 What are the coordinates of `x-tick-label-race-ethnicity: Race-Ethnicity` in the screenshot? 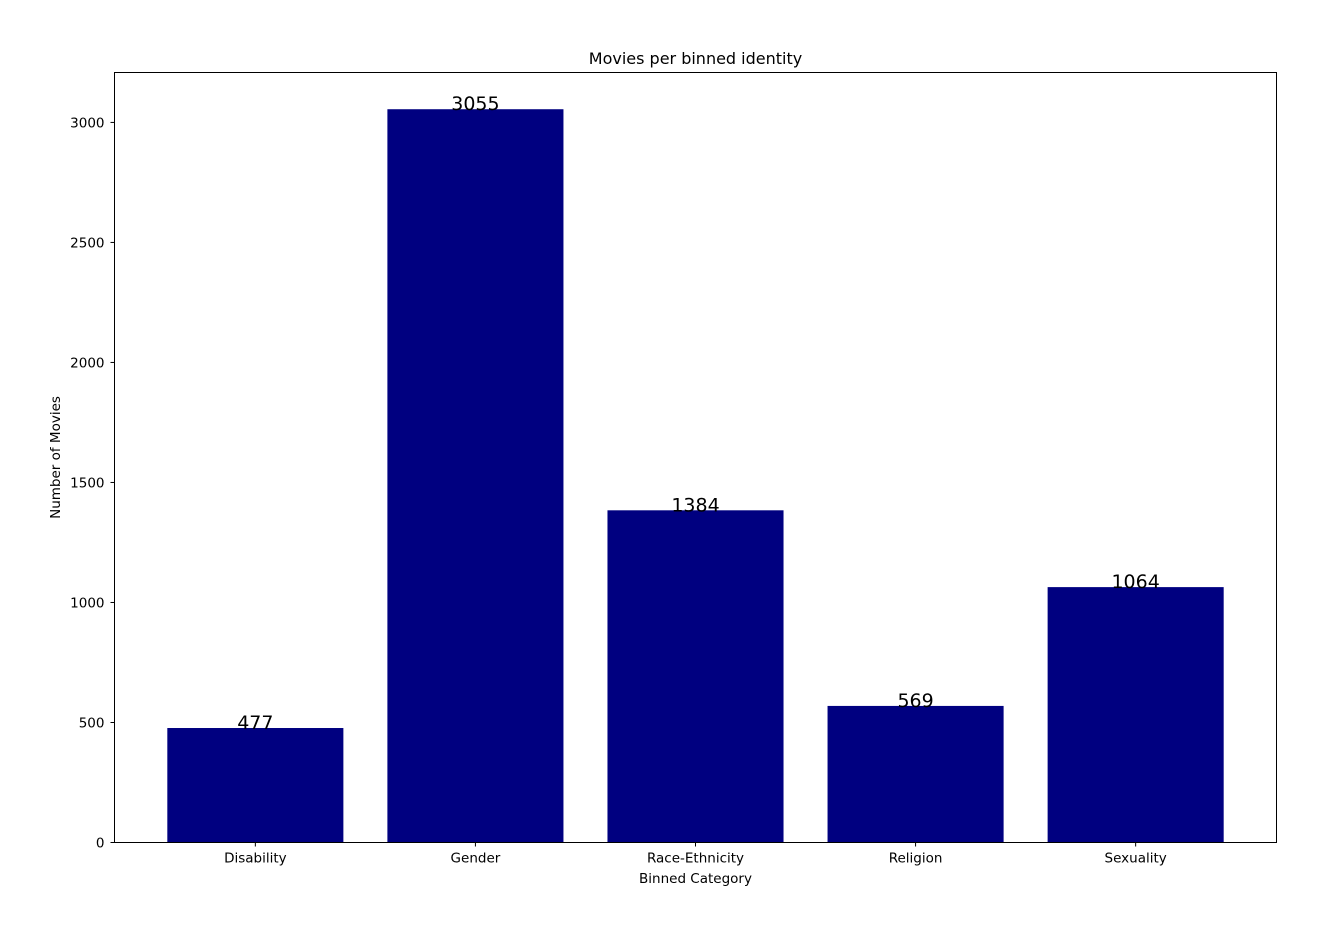 It's located at (695, 859).